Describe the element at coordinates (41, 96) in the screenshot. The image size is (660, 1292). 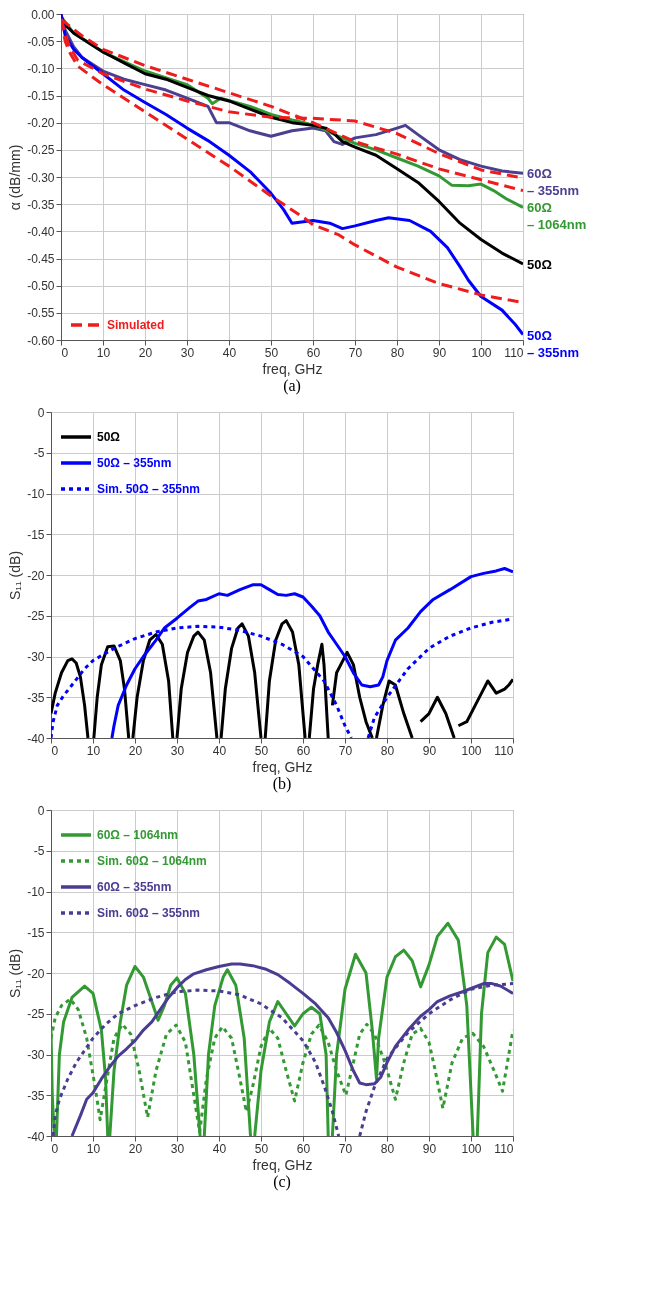
I see `y-tick-label: -0.15` at that location.